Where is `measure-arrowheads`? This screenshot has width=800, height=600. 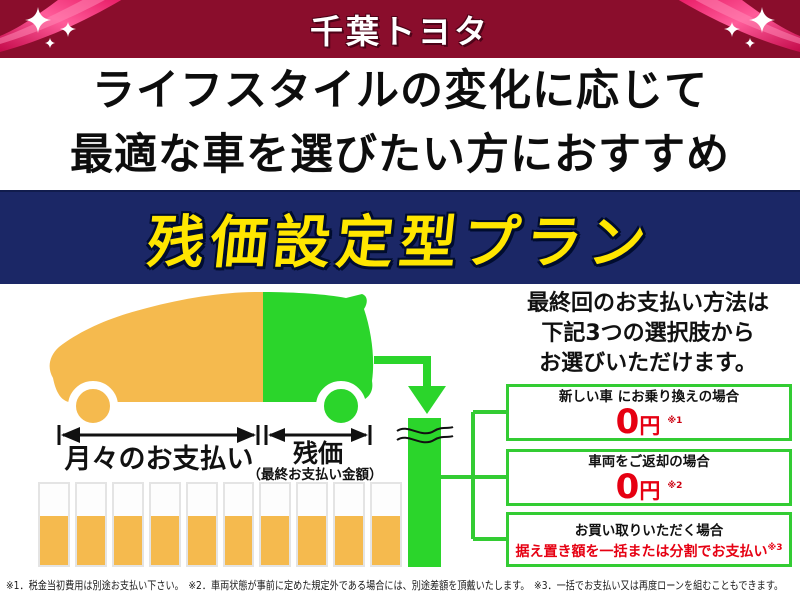 measure-arrowheads is located at coordinates (214, 435).